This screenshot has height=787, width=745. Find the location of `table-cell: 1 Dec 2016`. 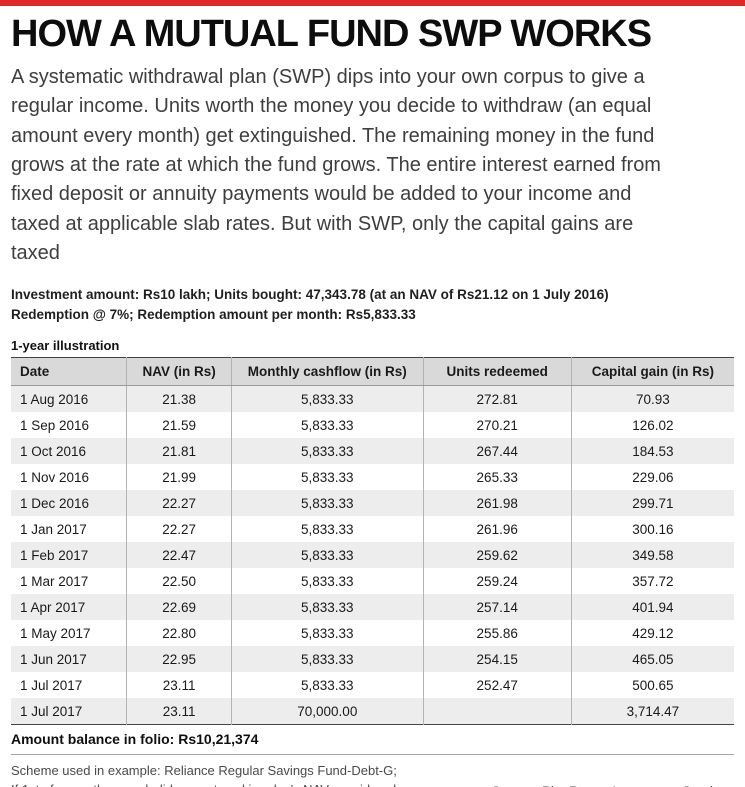

table-cell: 1 Dec 2016 is located at coordinates (55, 503).